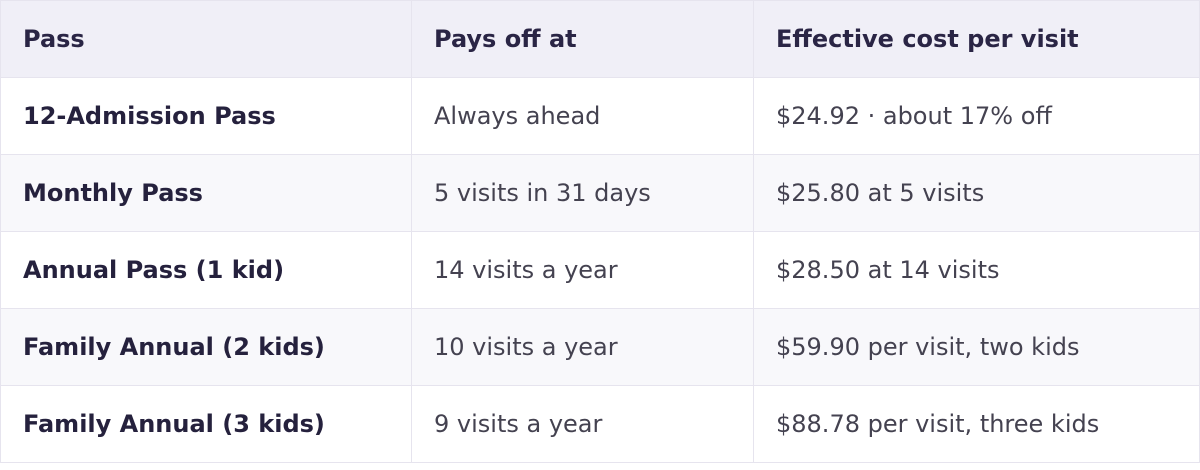  Describe the element at coordinates (582, 424) in the screenshot. I see `table-cell: 9 visits a year` at that location.